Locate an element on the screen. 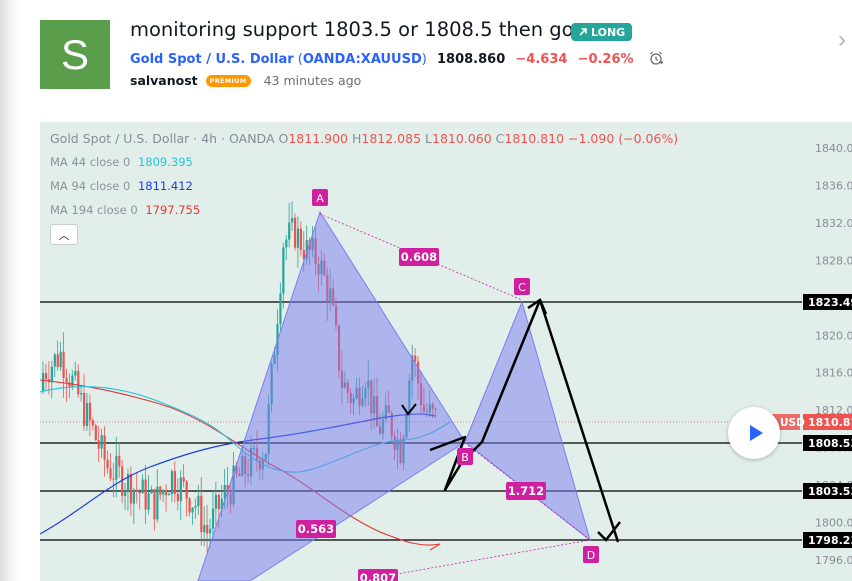  arrowhead-small is located at coordinates (409, 409).